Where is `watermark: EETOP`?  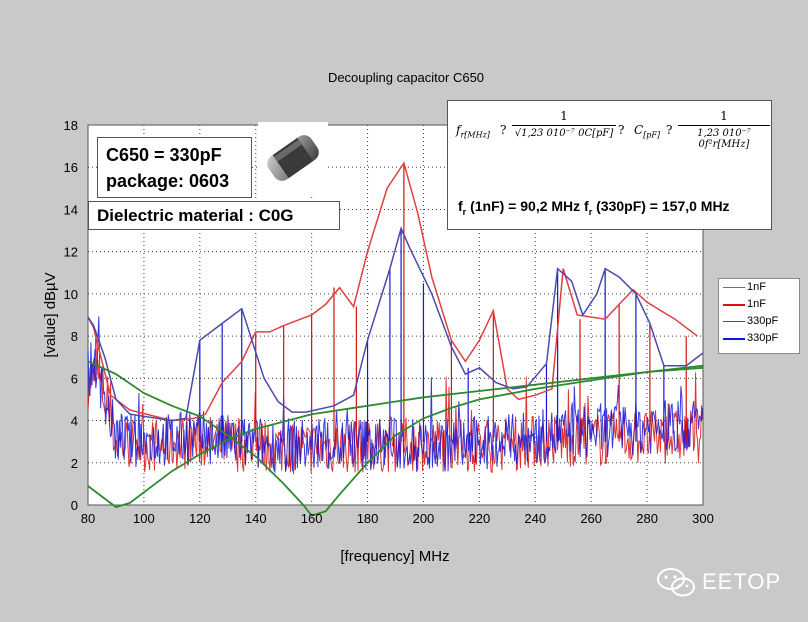 watermark: EETOP is located at coordinates (731, 583).